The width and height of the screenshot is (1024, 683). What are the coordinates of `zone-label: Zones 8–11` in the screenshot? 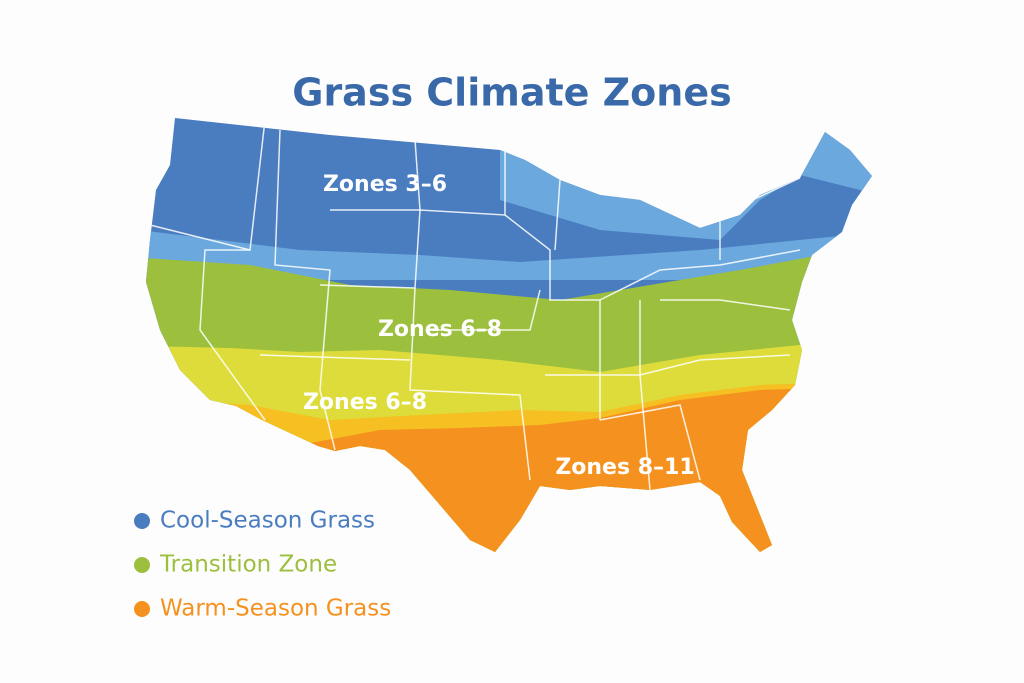 It's located at (624, 467).